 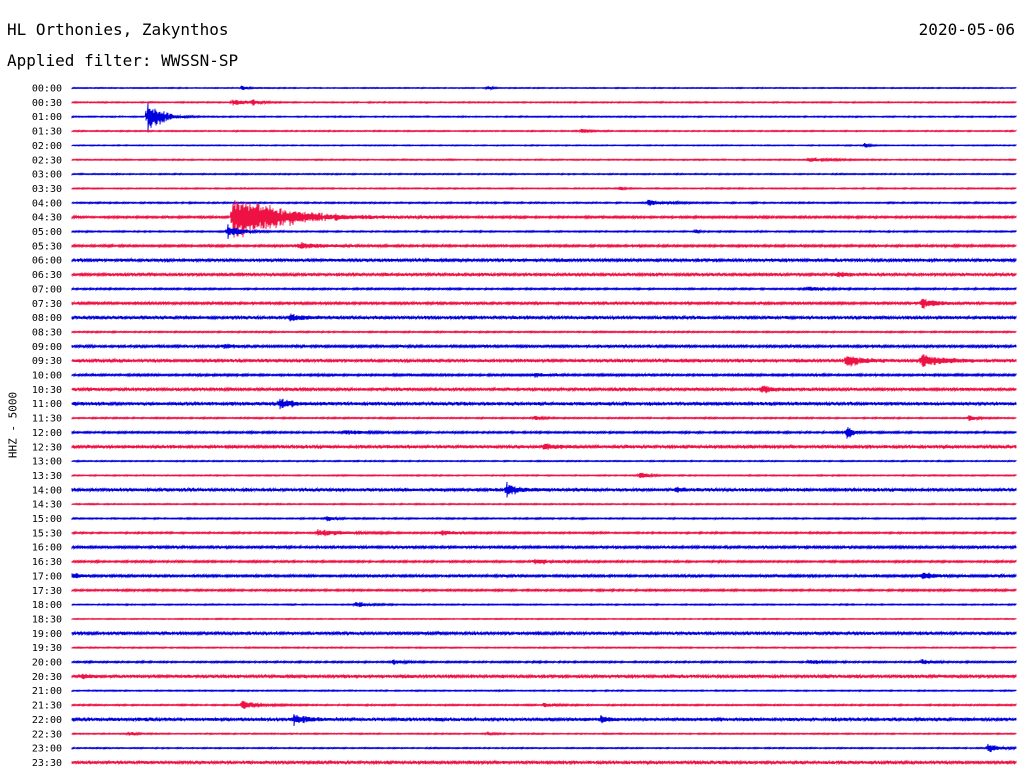 What do you see at coordinates (47, 576) in the screenshot?
I see `time-label: 17:00` at bounding box center [47, 576].